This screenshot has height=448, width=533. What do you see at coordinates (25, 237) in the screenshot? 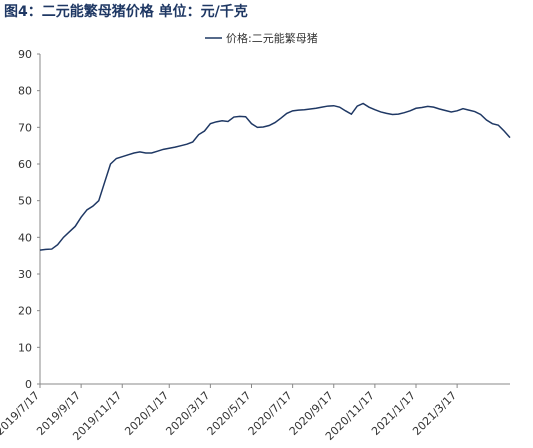
I see `y-tick-label: 40` at bounding box center [25, 237].